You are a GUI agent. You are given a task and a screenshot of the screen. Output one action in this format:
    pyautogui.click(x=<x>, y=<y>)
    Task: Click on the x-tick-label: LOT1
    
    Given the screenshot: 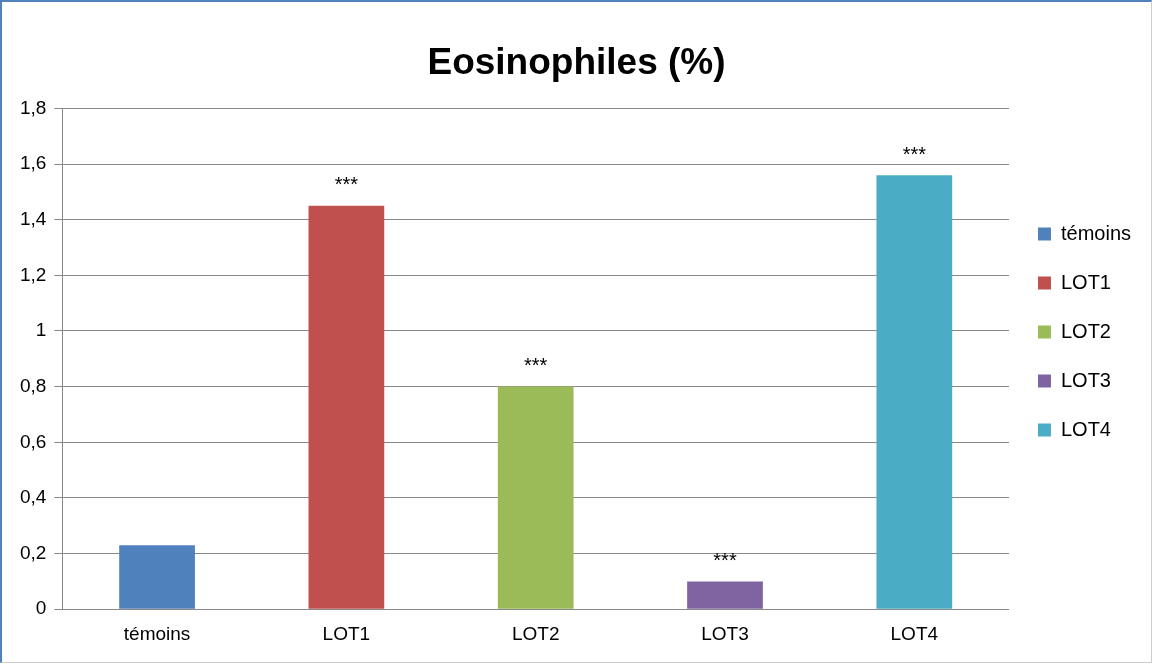 What is the action you would take?
    pyautogui.click(x=346, y=633)
    